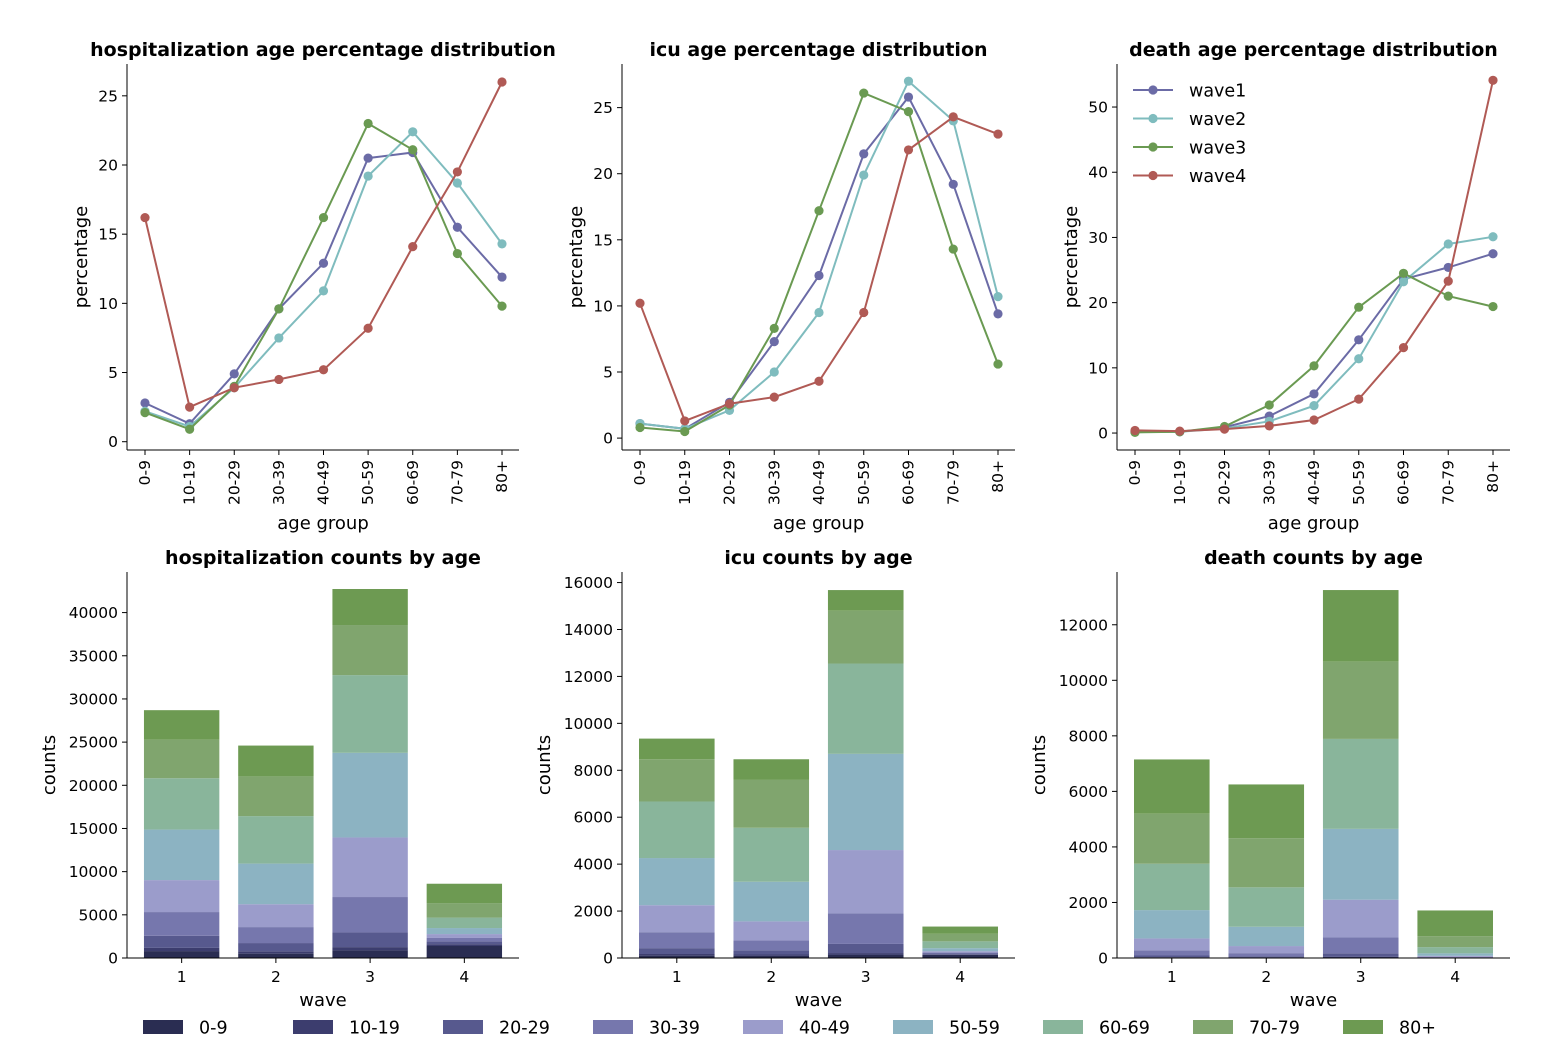  Describe the element at coordinates (370, 977) in the screenshot. I see `x-tick-label: 3` at that location.